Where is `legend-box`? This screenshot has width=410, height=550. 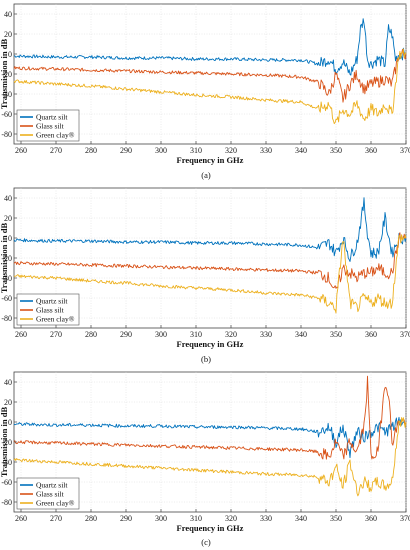 legend-box is located at coordinates (48, 493).